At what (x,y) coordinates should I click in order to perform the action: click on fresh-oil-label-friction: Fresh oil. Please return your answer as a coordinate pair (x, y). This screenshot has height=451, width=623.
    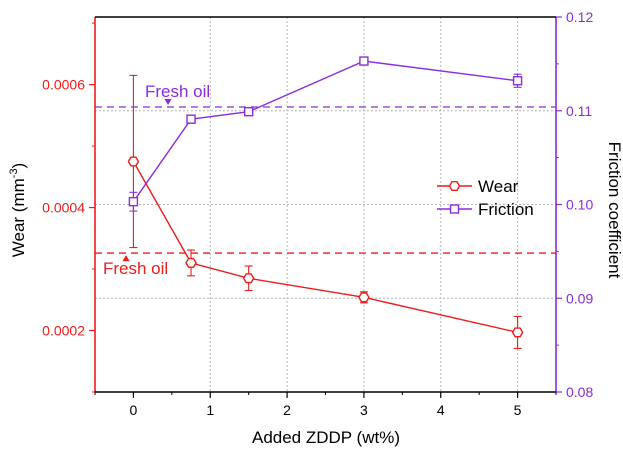
    Looking at the image, I should click on (177, 91).